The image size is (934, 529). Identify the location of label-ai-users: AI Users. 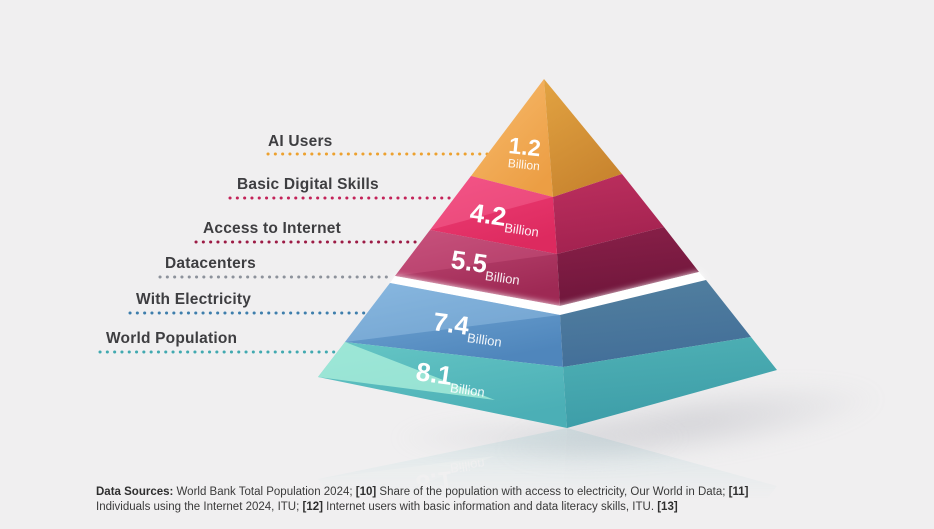
(300, 141).